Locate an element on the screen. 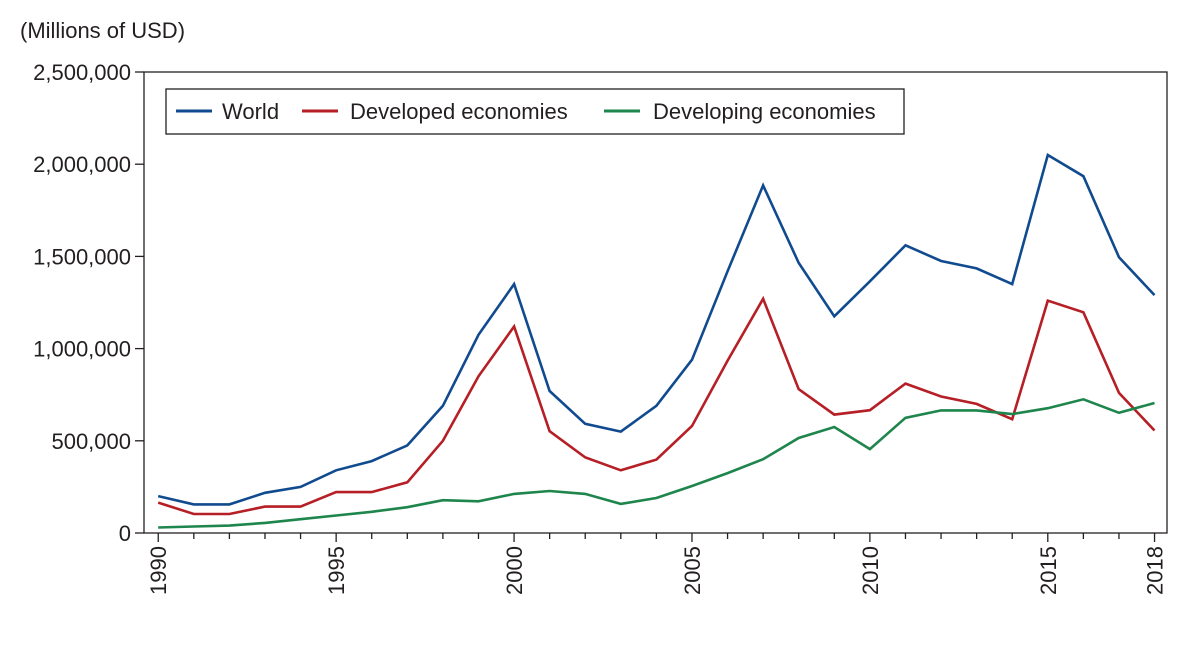  x-tick-label: 2000 is located at coordinates (514, 570).